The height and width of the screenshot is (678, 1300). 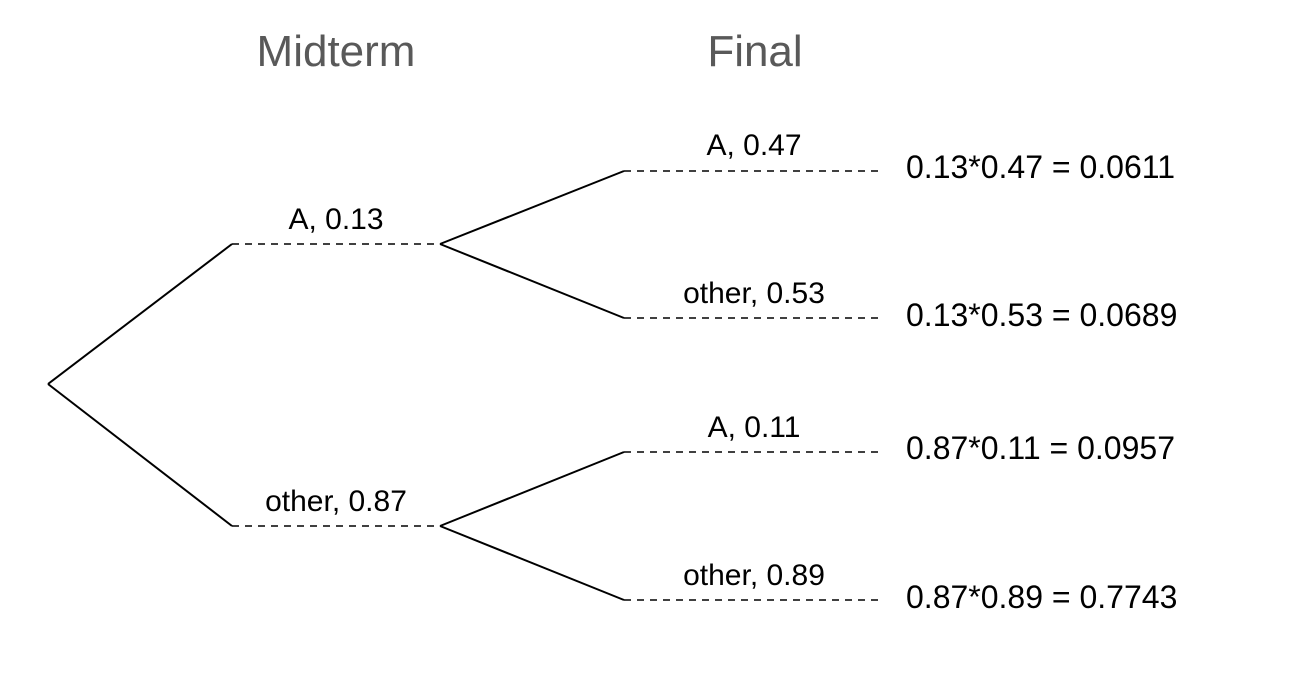 I want to click on outcome-a-a-product: 0.13*0.47 = 0.0611, so click(x=1040, y=167).